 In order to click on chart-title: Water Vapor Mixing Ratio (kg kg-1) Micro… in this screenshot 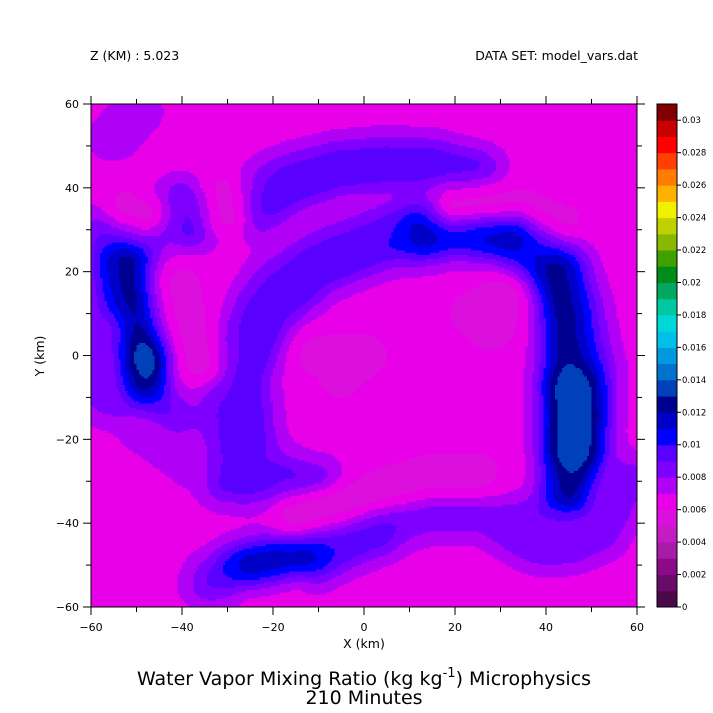, I will do `click(364, 678)`.